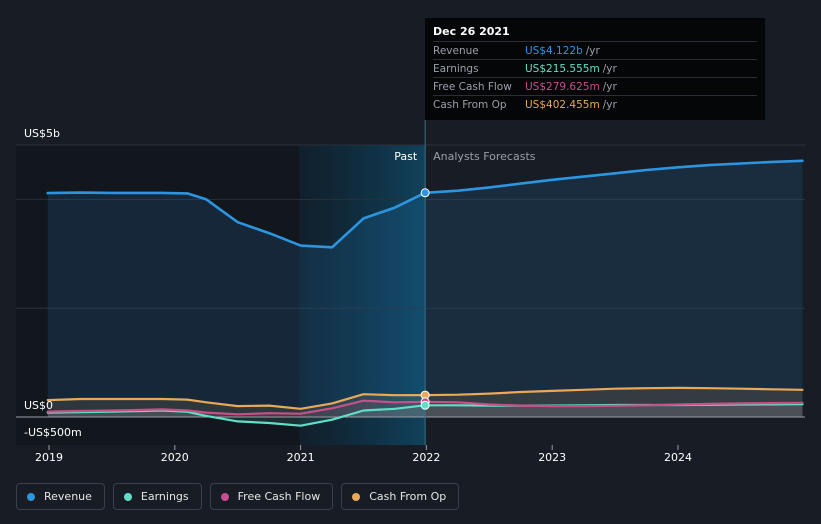 The height and width of the screenshot is (524, 821). Describe the element at coordinates (554, 50) in the screenshot. I see `tooltip-value: US$4.122b` at that location.